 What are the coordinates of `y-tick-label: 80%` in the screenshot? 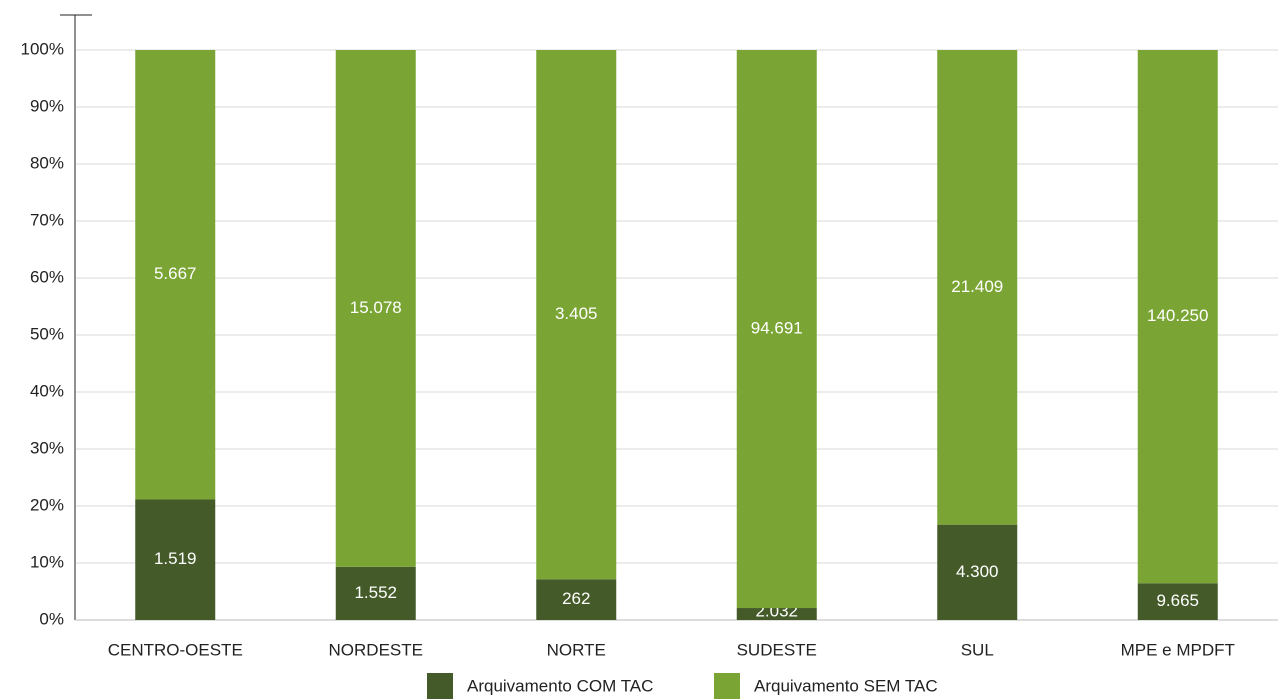 It's located at (47, 162).